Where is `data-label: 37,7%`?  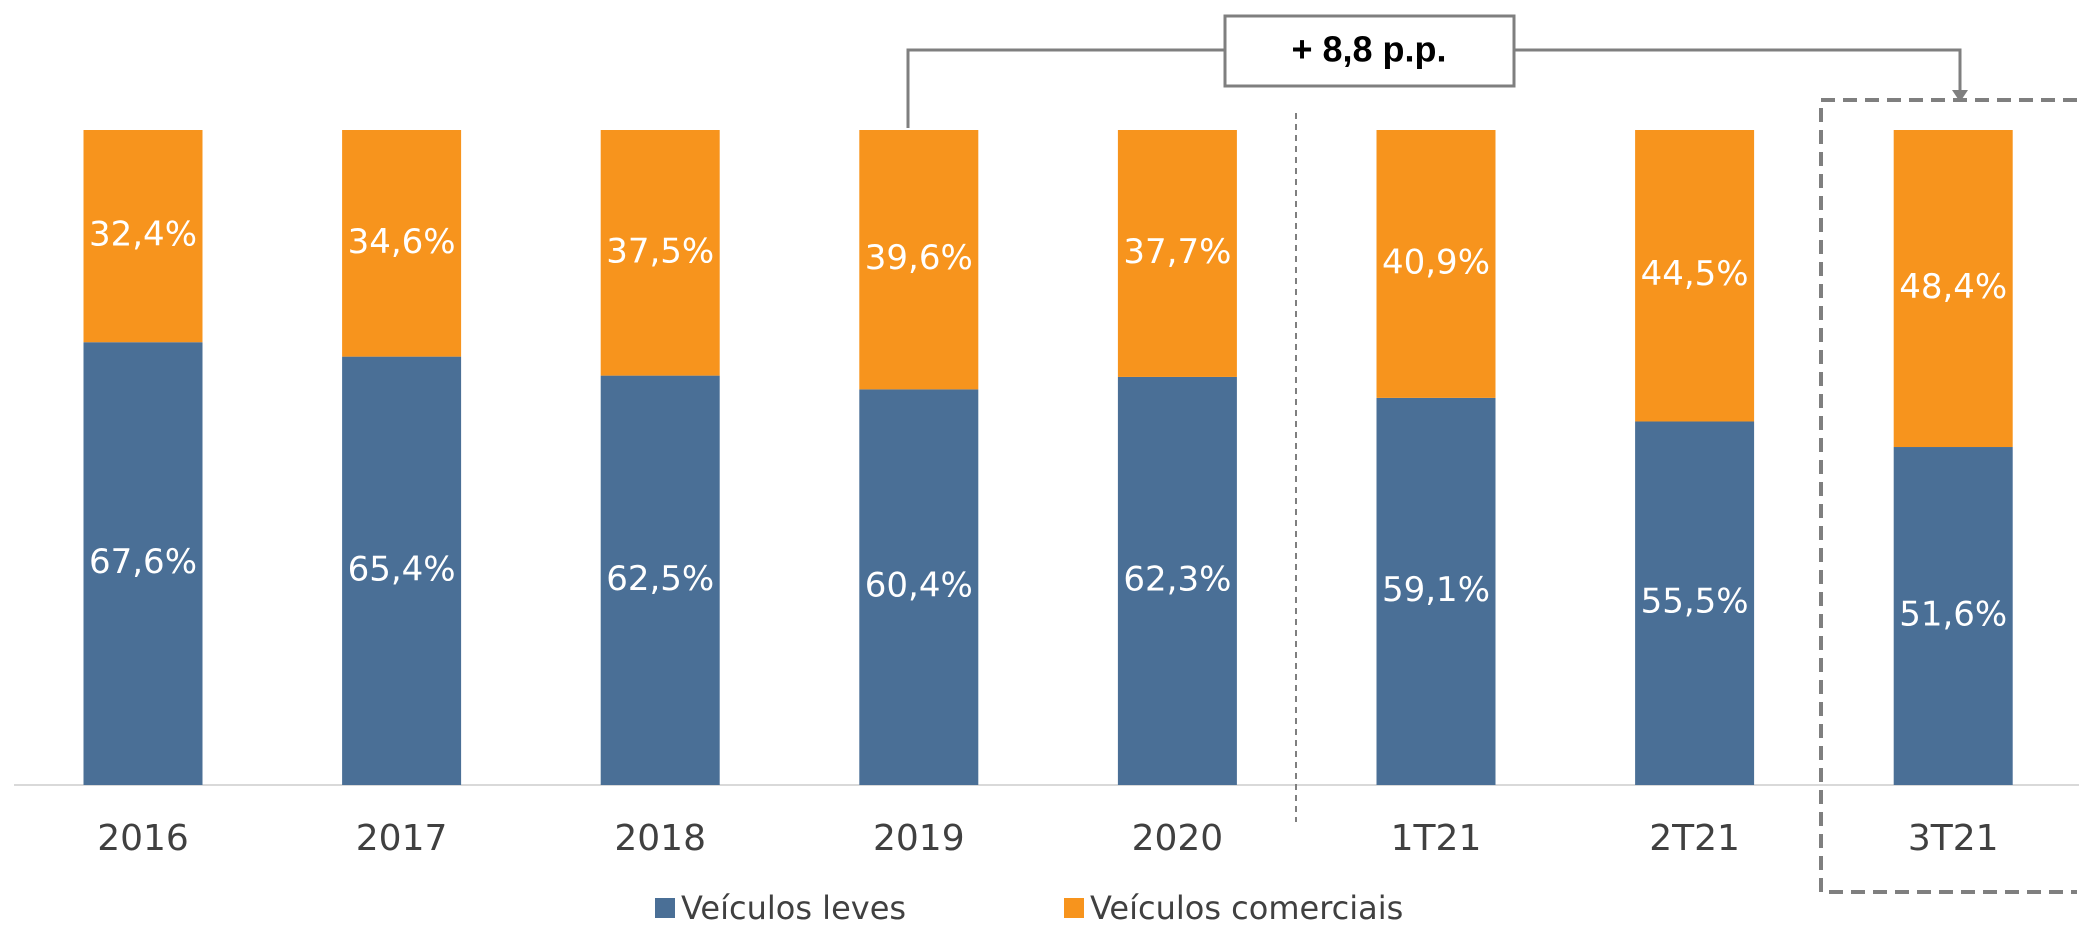
data-label: 37,7% is located at coordinates (1177, 252).